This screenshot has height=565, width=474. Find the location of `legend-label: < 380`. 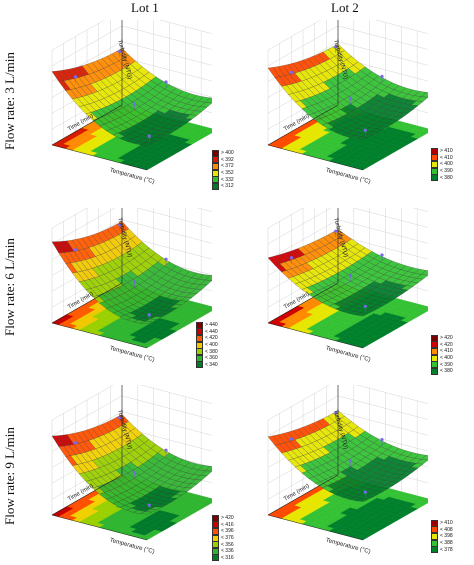

legend-label: < 380 is located at coordinates (446, 371).